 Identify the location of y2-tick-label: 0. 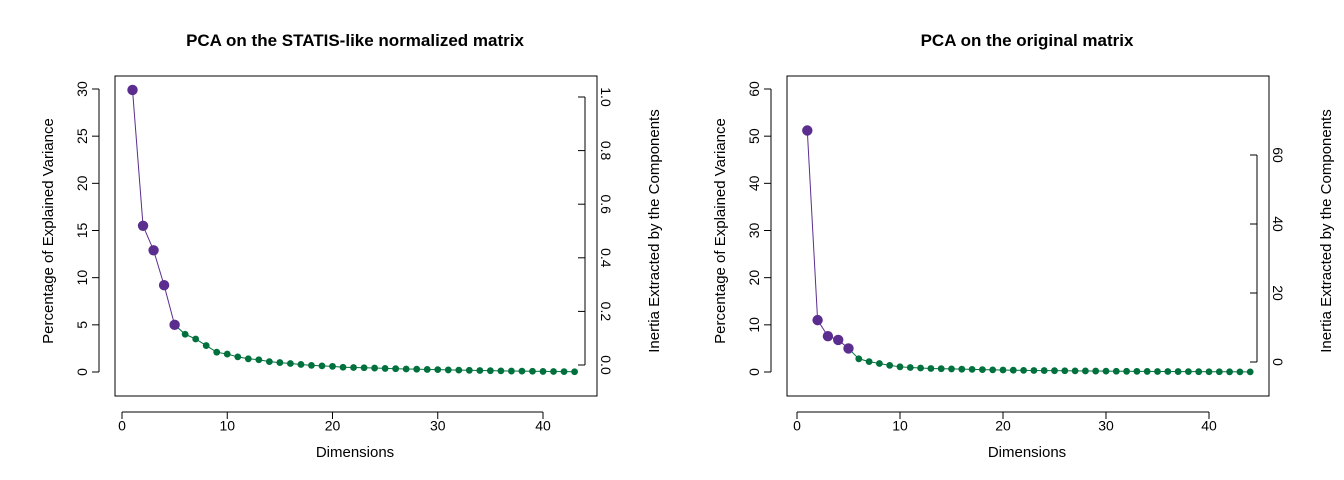
(1278, 362).